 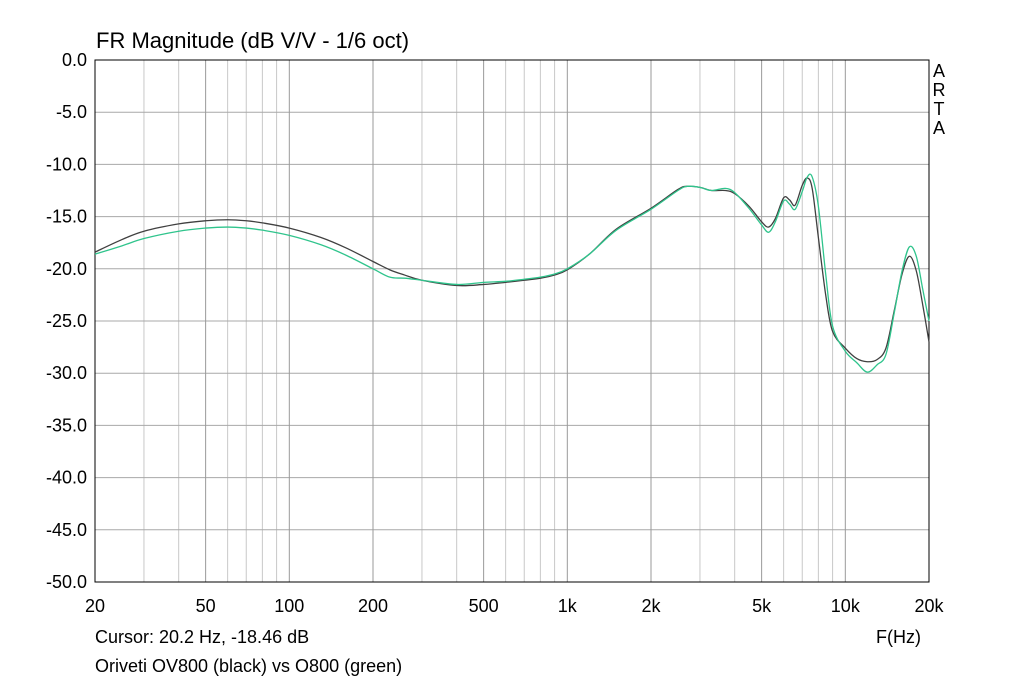 I want to click on y-tick-label: -20.0, so click(x=66, y=269).